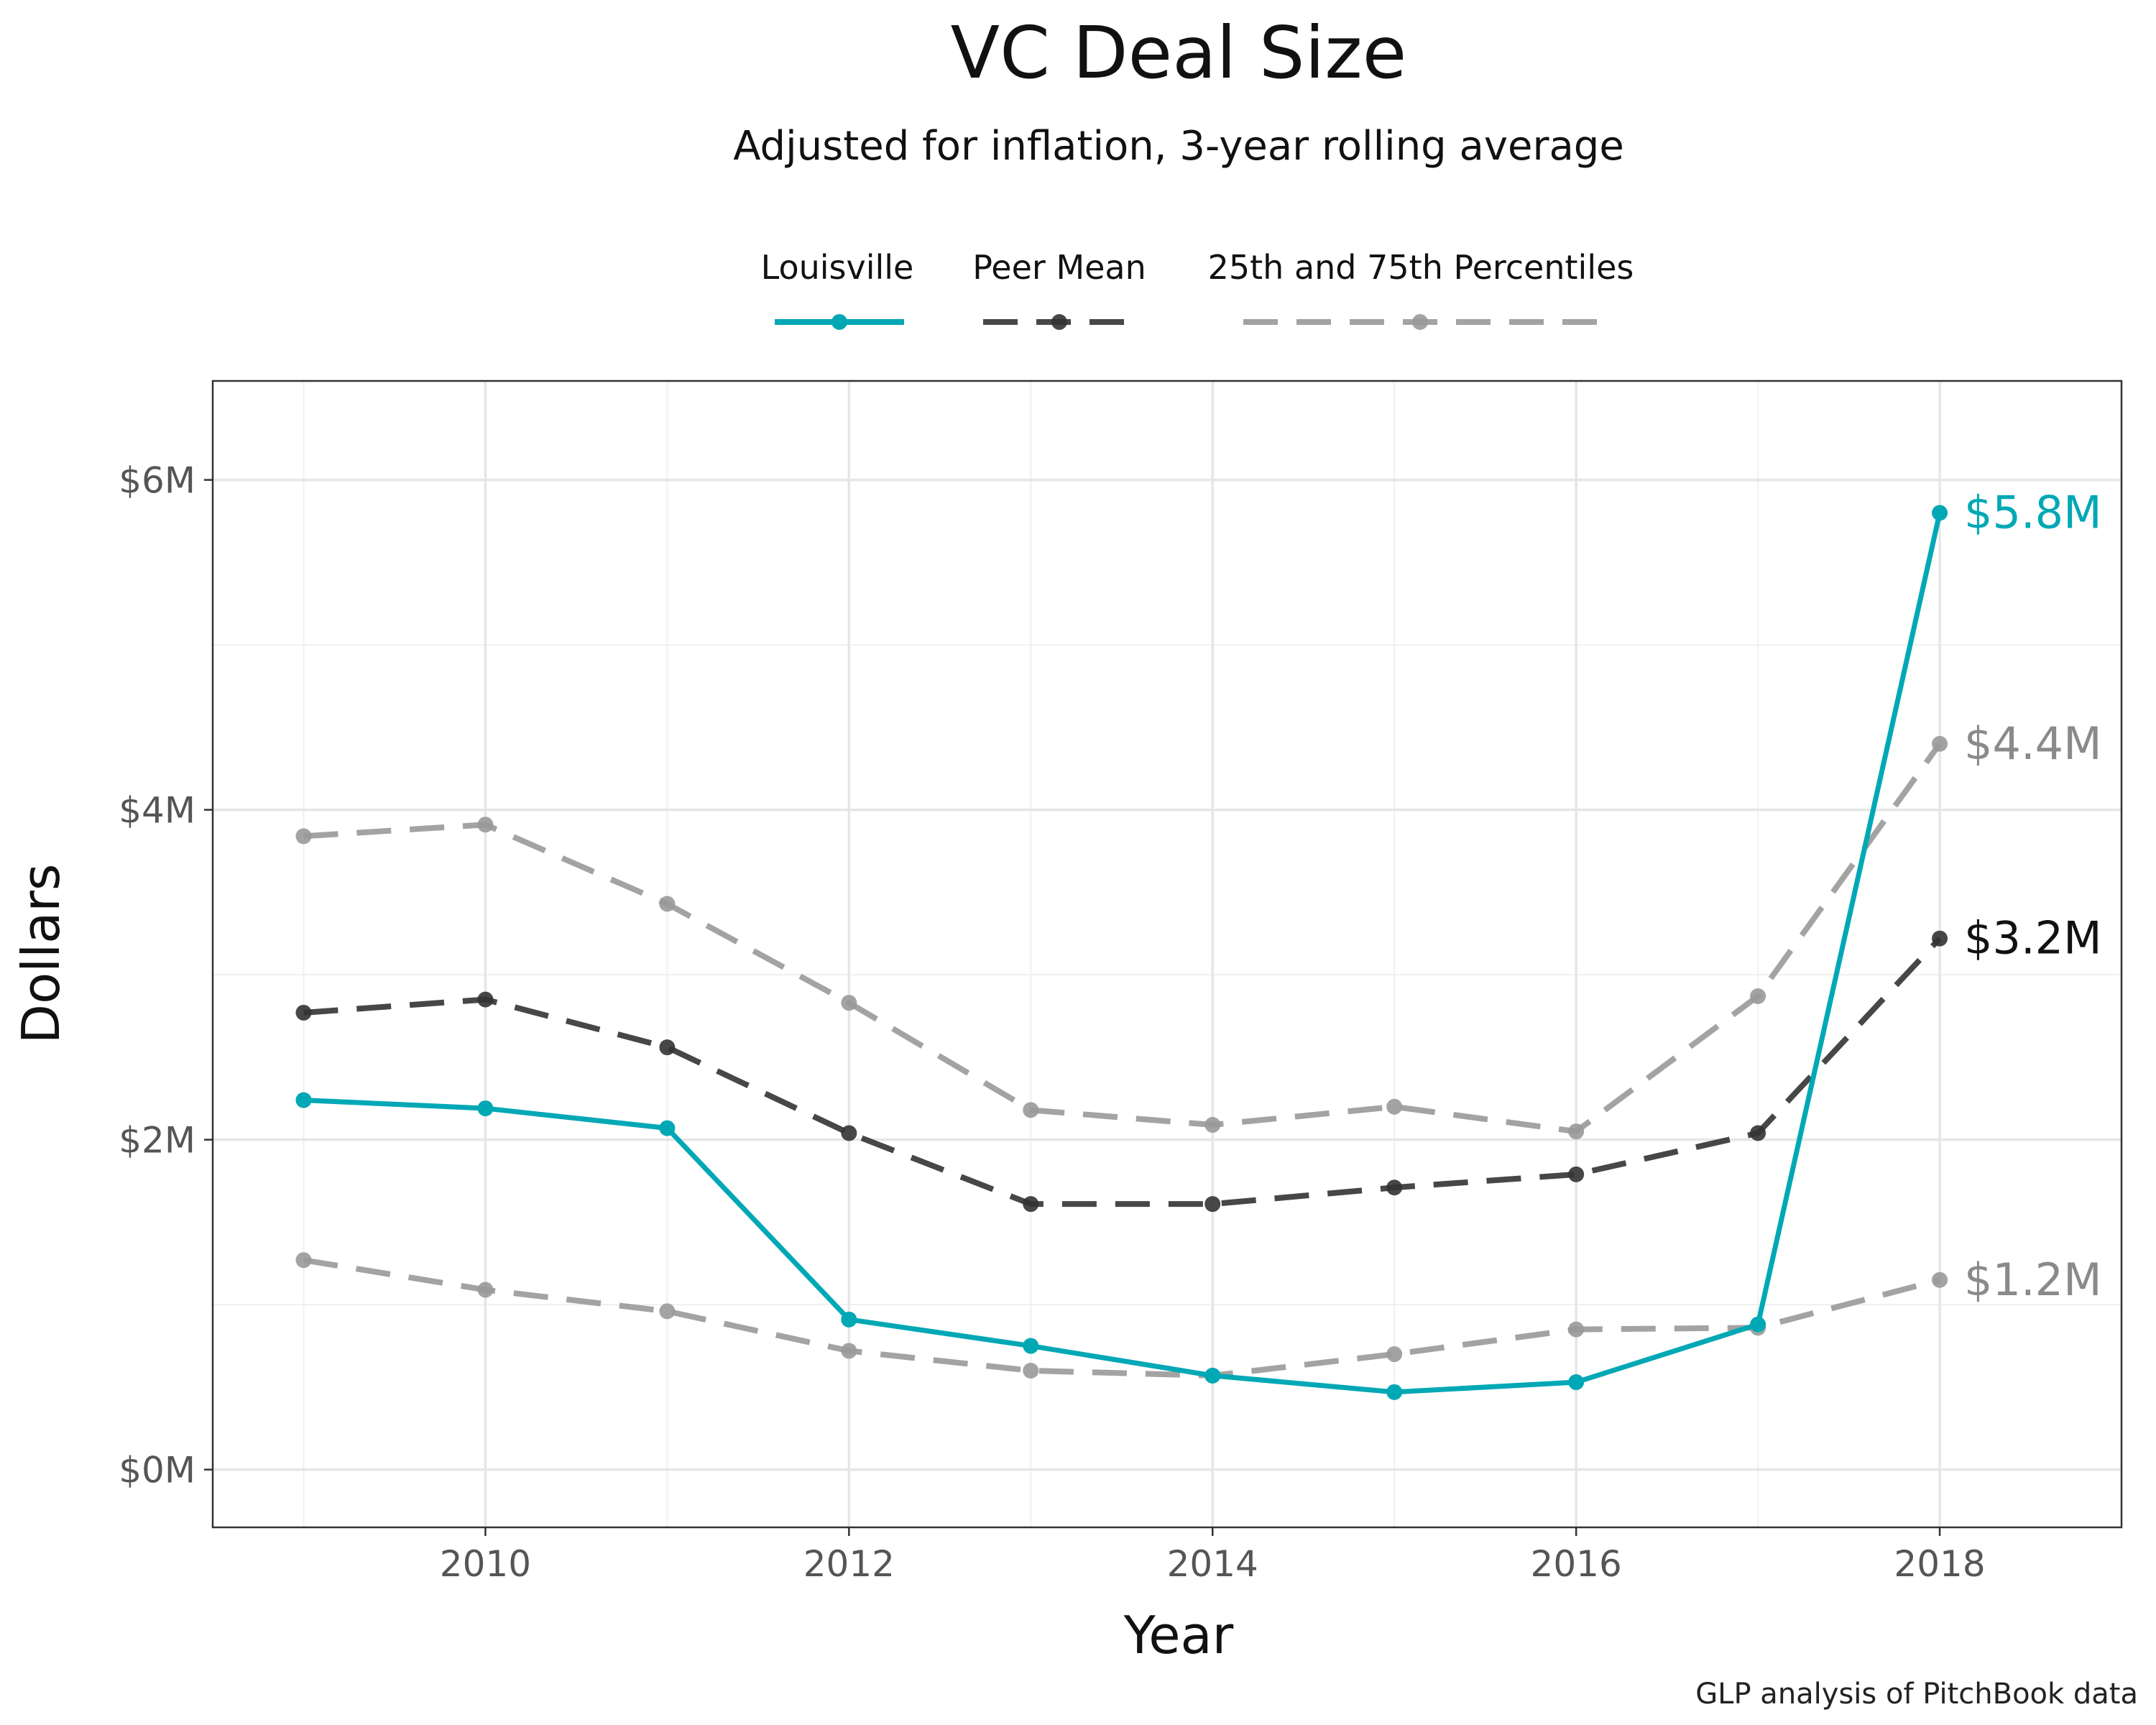 The height and width of the screenshot is (1725, 2156). What do you see at coordinates (1212, 1564) in the screenshot?
I see `x-tick-label: 2014` at bounding box center [1212, 1564].